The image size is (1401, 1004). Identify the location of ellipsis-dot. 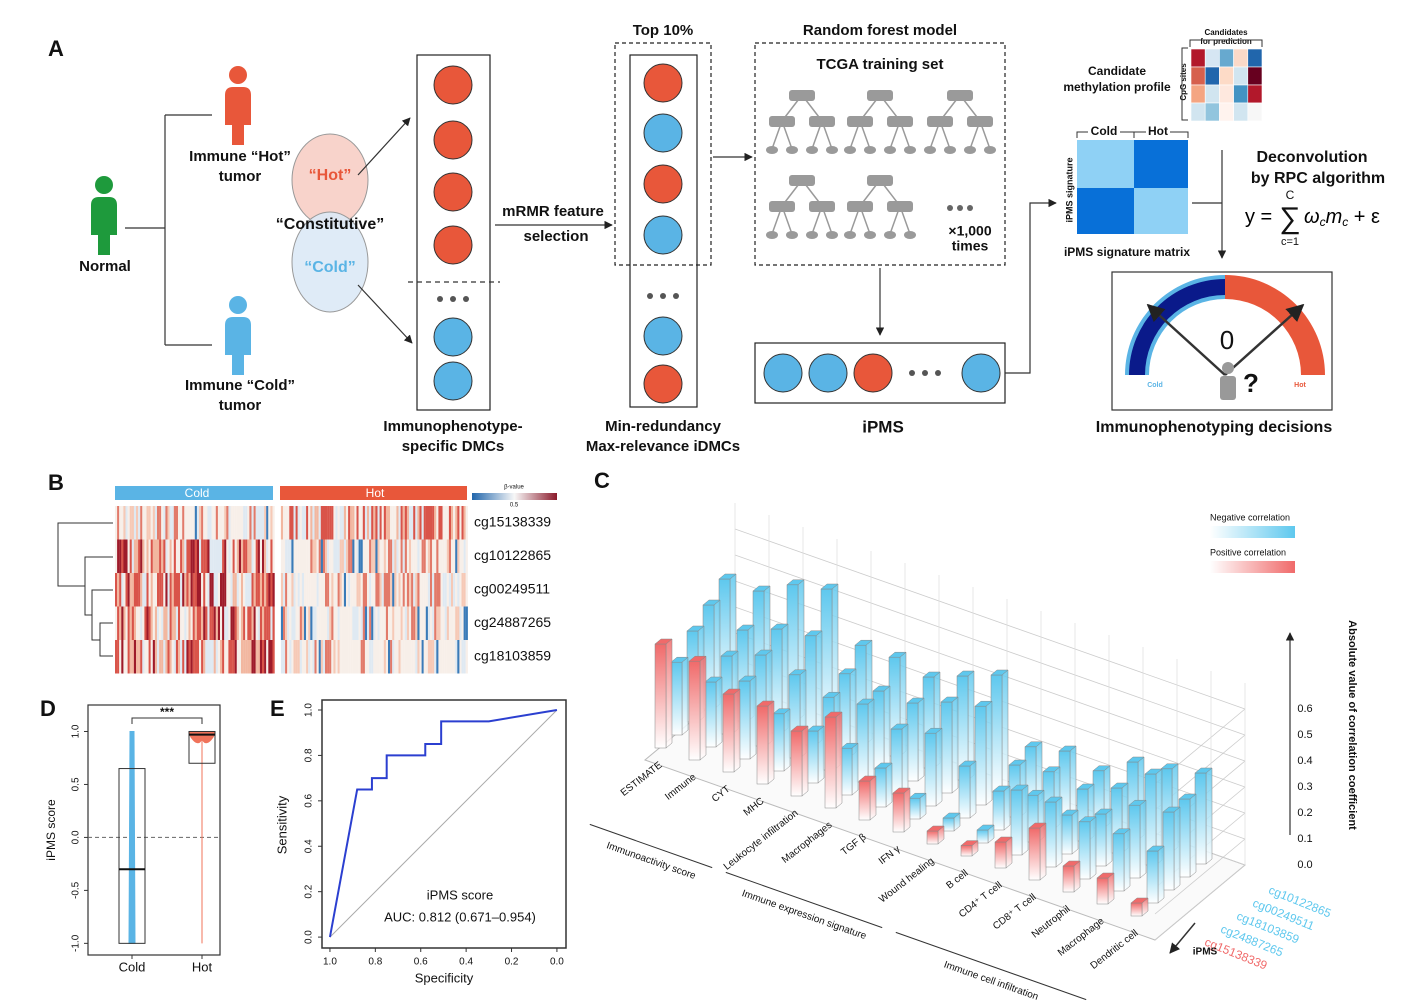
(950, 208).